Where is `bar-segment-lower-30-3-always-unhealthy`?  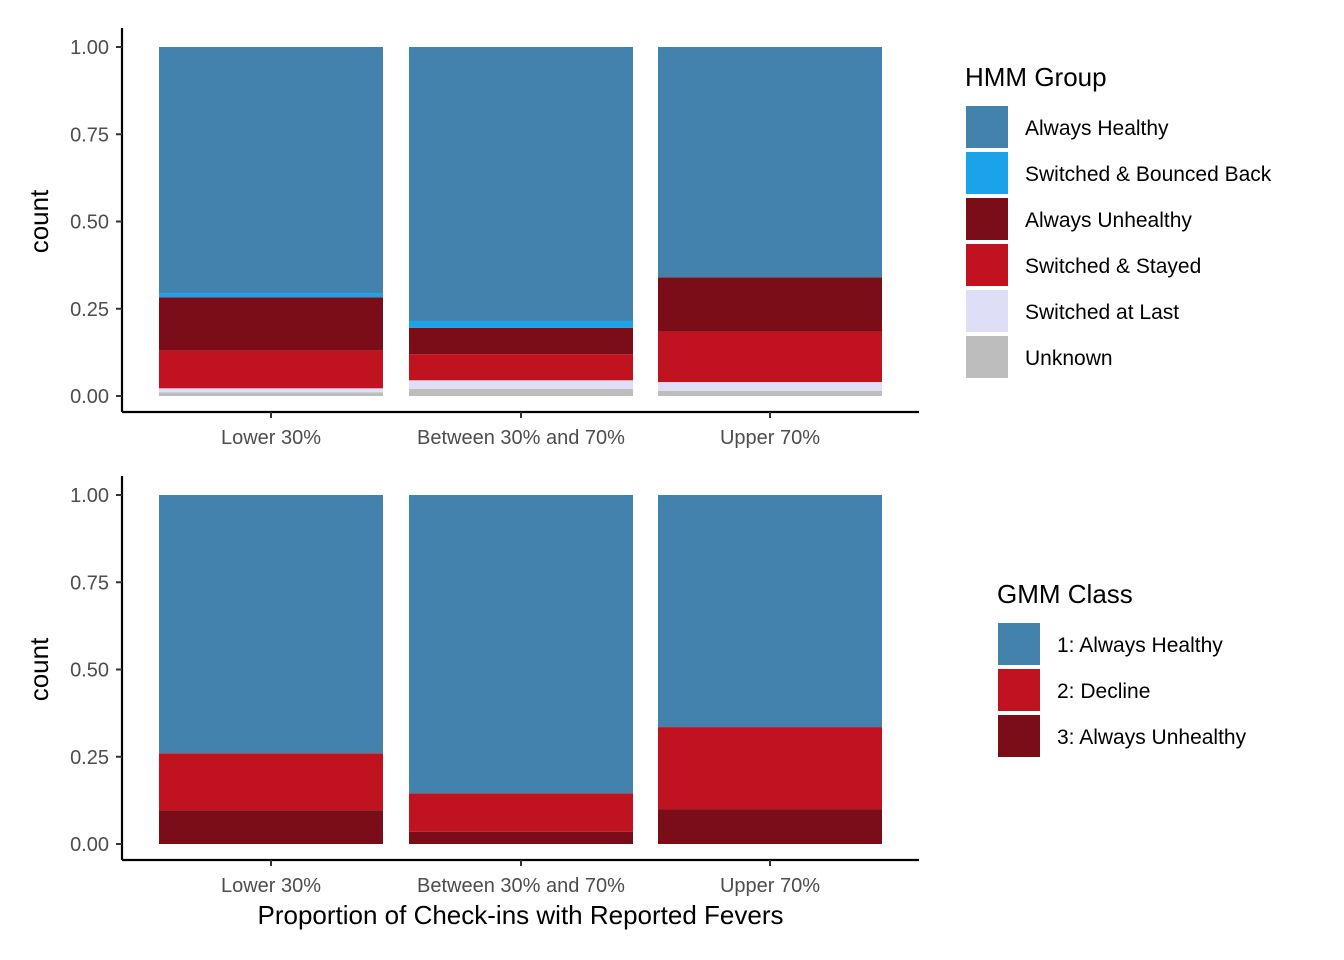 bar-segment-lower-30-3-always-unhealthy is located at coordinates (271, 827).